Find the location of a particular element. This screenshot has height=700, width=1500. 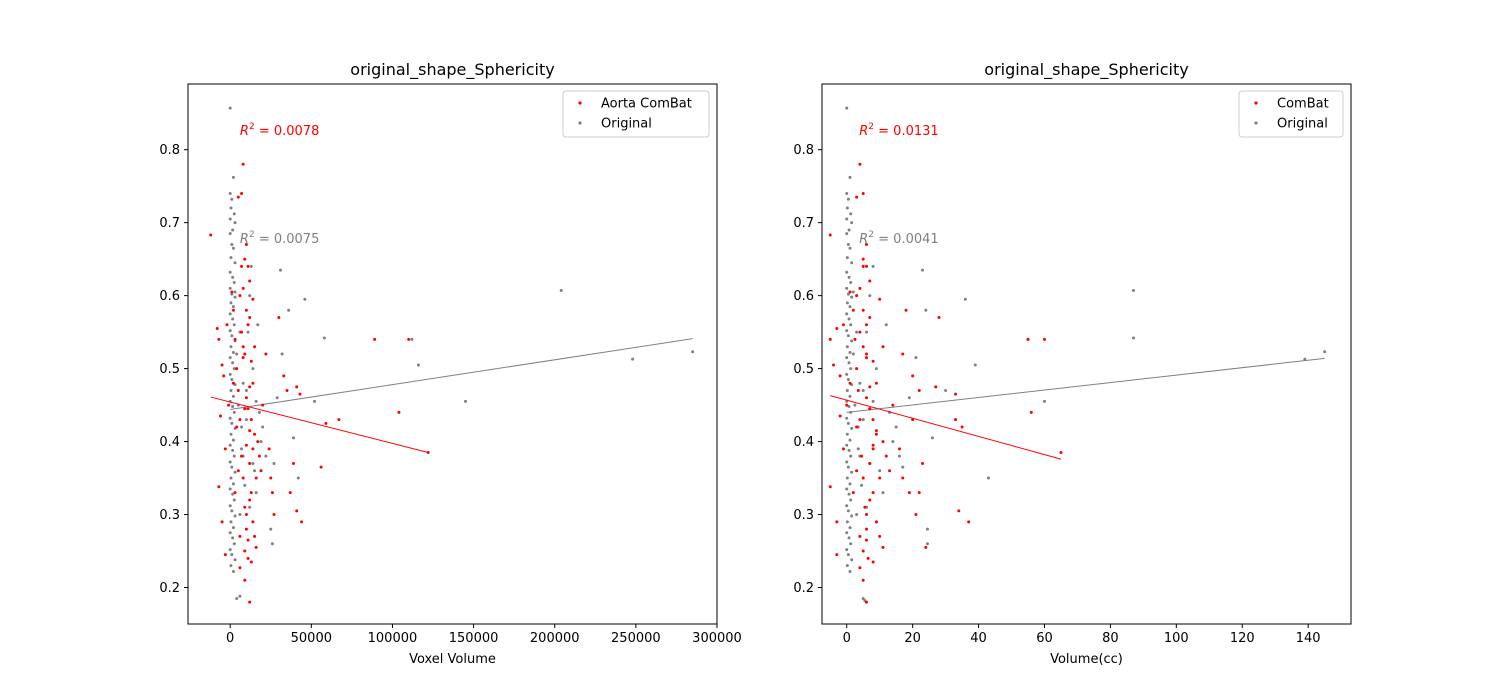

trendline-combat is located at coordinates (946, 427).